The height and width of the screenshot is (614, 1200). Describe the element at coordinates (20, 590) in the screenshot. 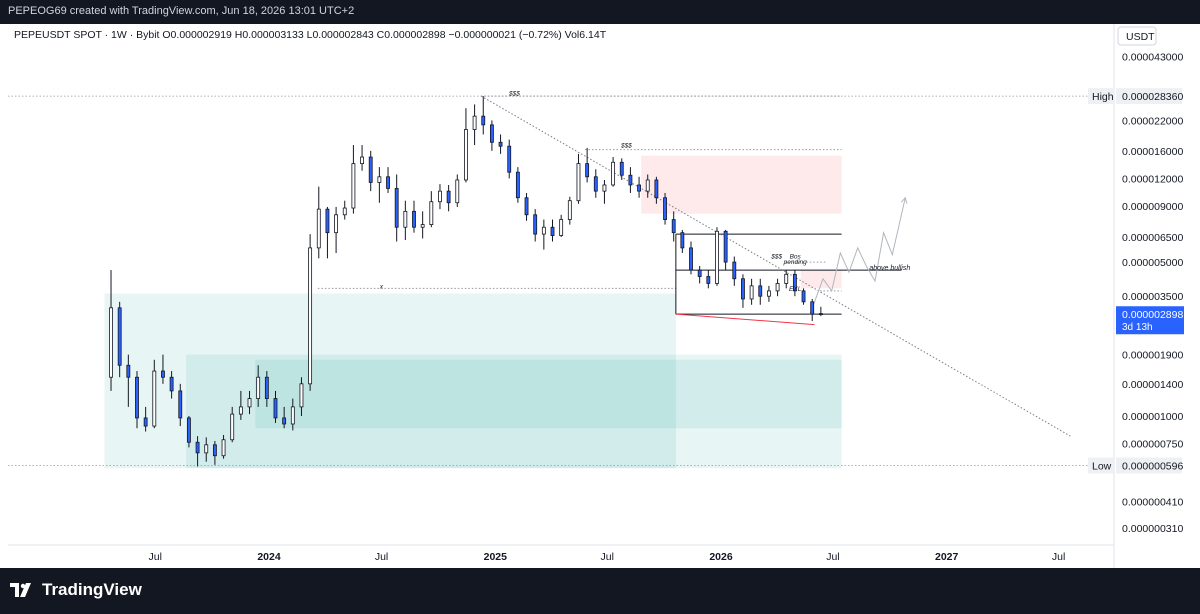

I see `tradingview-logo-icon` at that location.